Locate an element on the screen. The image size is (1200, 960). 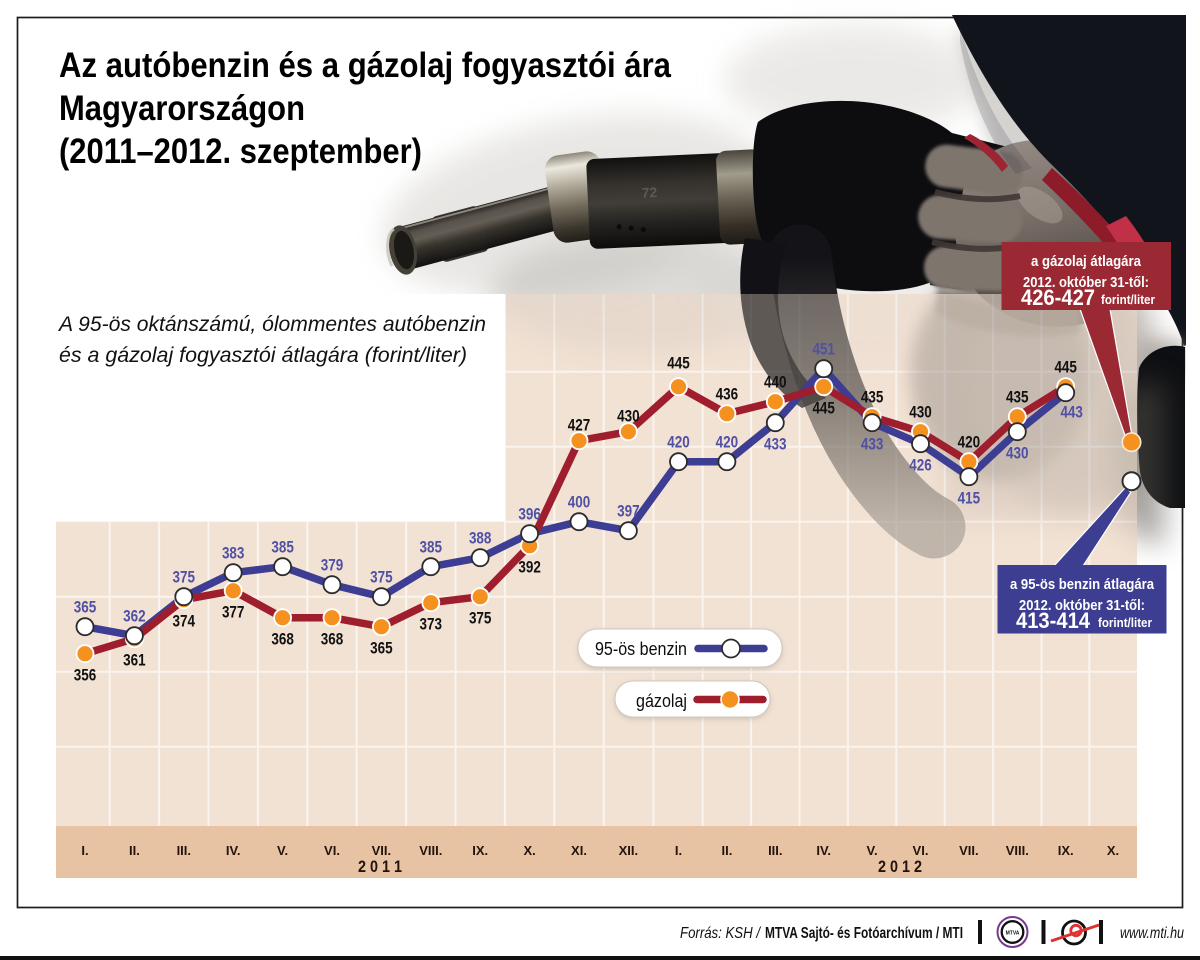
svg-text: XI. is located at coordinates (579, 850).